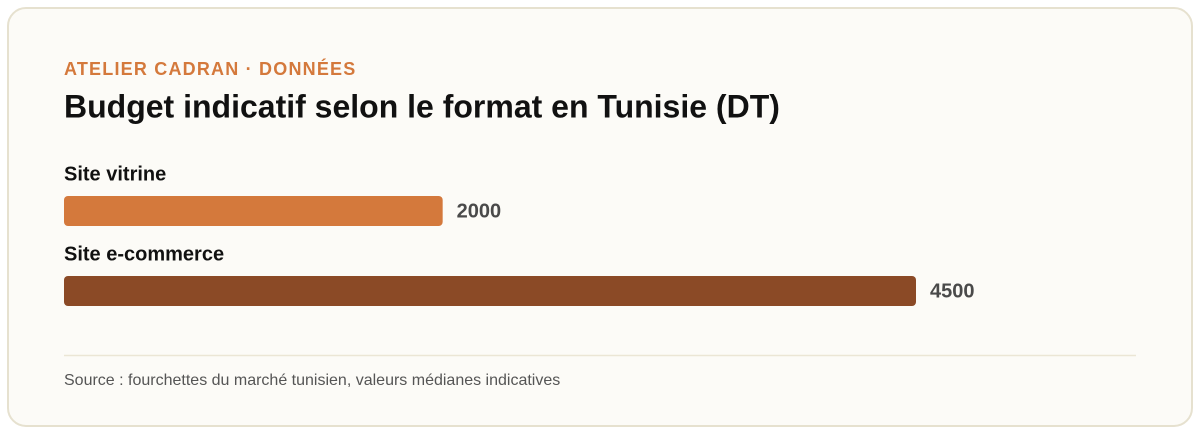 This screenshot has width=1200, height=434. Describe the element at coordinates (144, 254) in the screenshot. I see `category-label: Site e-commerce` at that location.